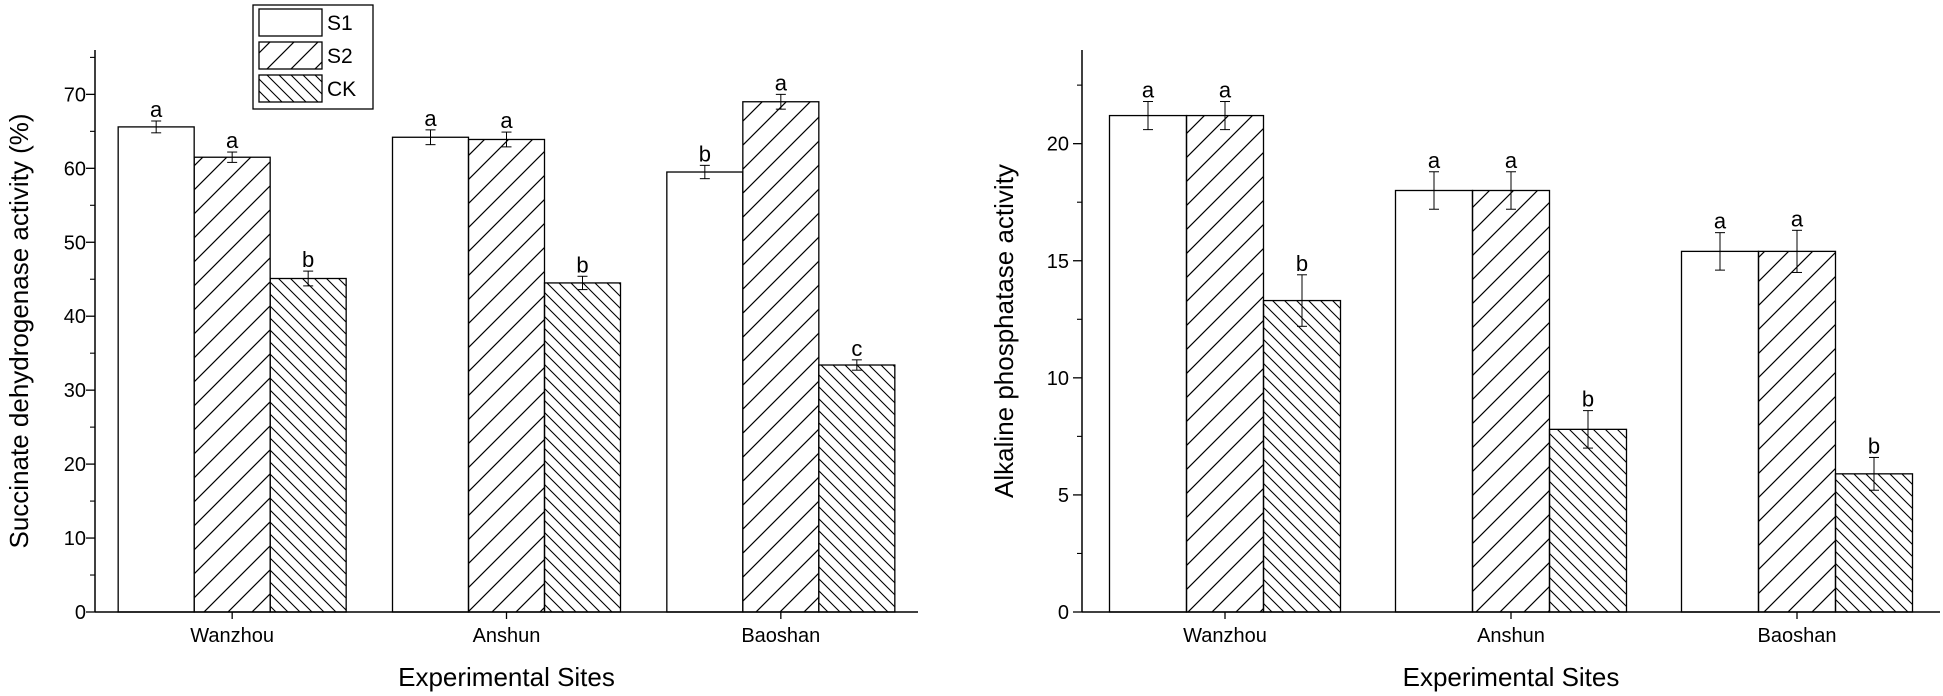  Describe the element at coordinates (290, 22) in the screenshot. I see `legend-swatch-s1` at that location.